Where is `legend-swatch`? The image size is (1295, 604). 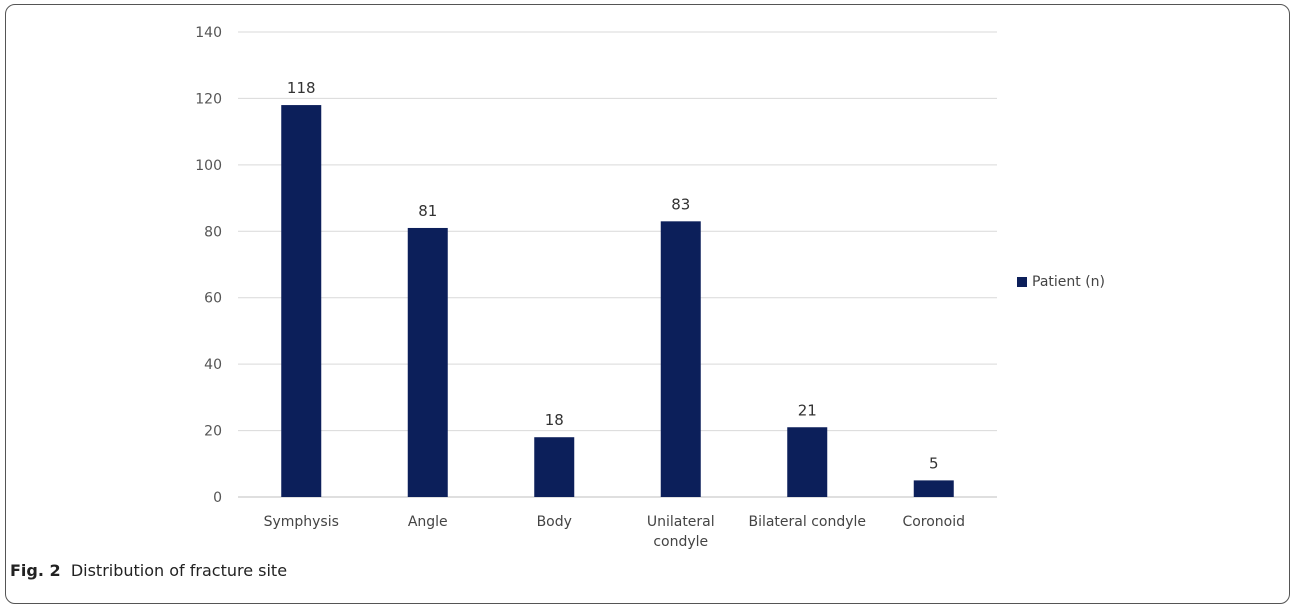
legend-swatch is located at coordinates (1022, 282).